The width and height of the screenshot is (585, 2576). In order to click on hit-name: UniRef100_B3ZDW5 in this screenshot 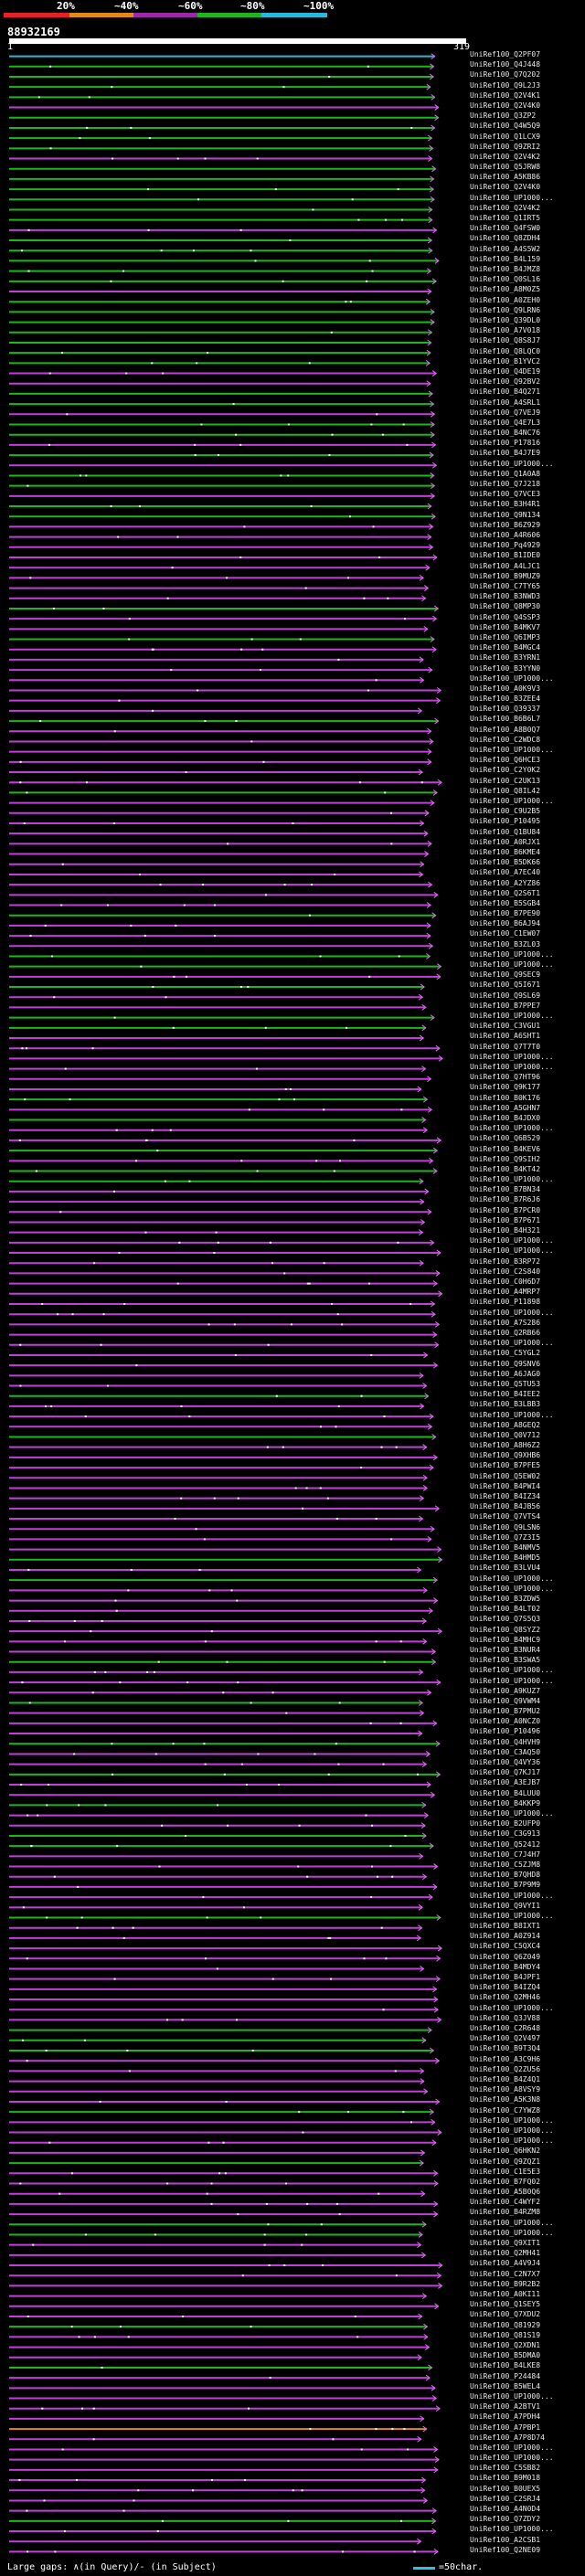, I will do `click(506, 1598)`.